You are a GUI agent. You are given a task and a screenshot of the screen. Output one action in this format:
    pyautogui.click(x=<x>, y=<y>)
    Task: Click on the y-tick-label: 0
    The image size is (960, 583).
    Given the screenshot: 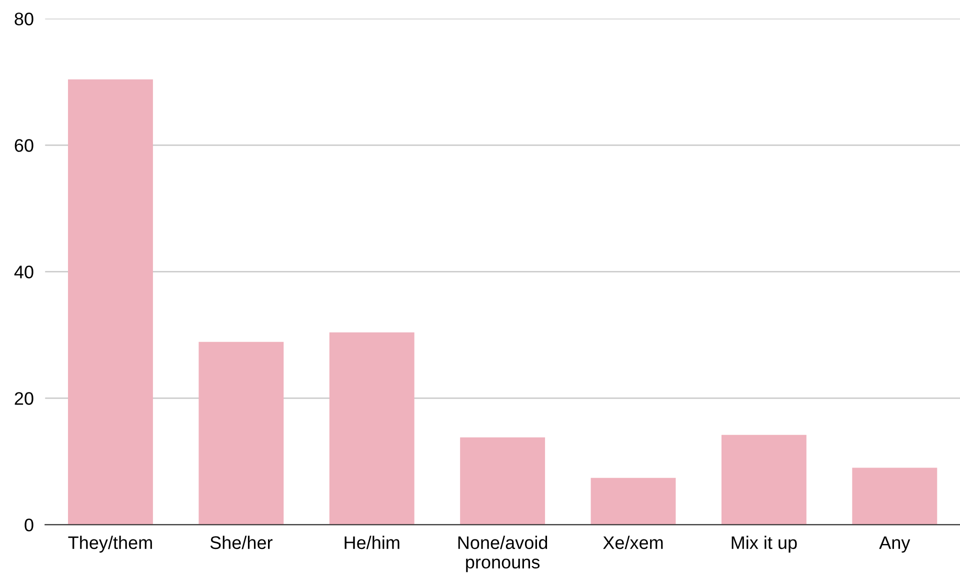 What is the action you would take?
    pyautogui.click(x=29, y=525)
    